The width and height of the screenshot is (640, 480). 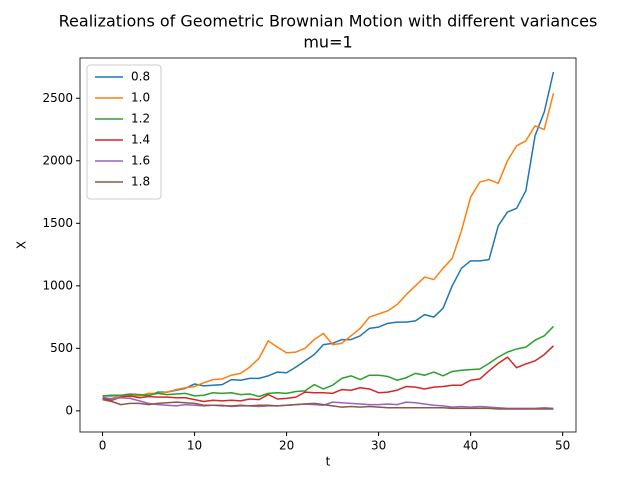 What do you see at coordinates (286, 446) in the screenshot?
I see `x-tick-label: 20` at bounding box center [286, 446].